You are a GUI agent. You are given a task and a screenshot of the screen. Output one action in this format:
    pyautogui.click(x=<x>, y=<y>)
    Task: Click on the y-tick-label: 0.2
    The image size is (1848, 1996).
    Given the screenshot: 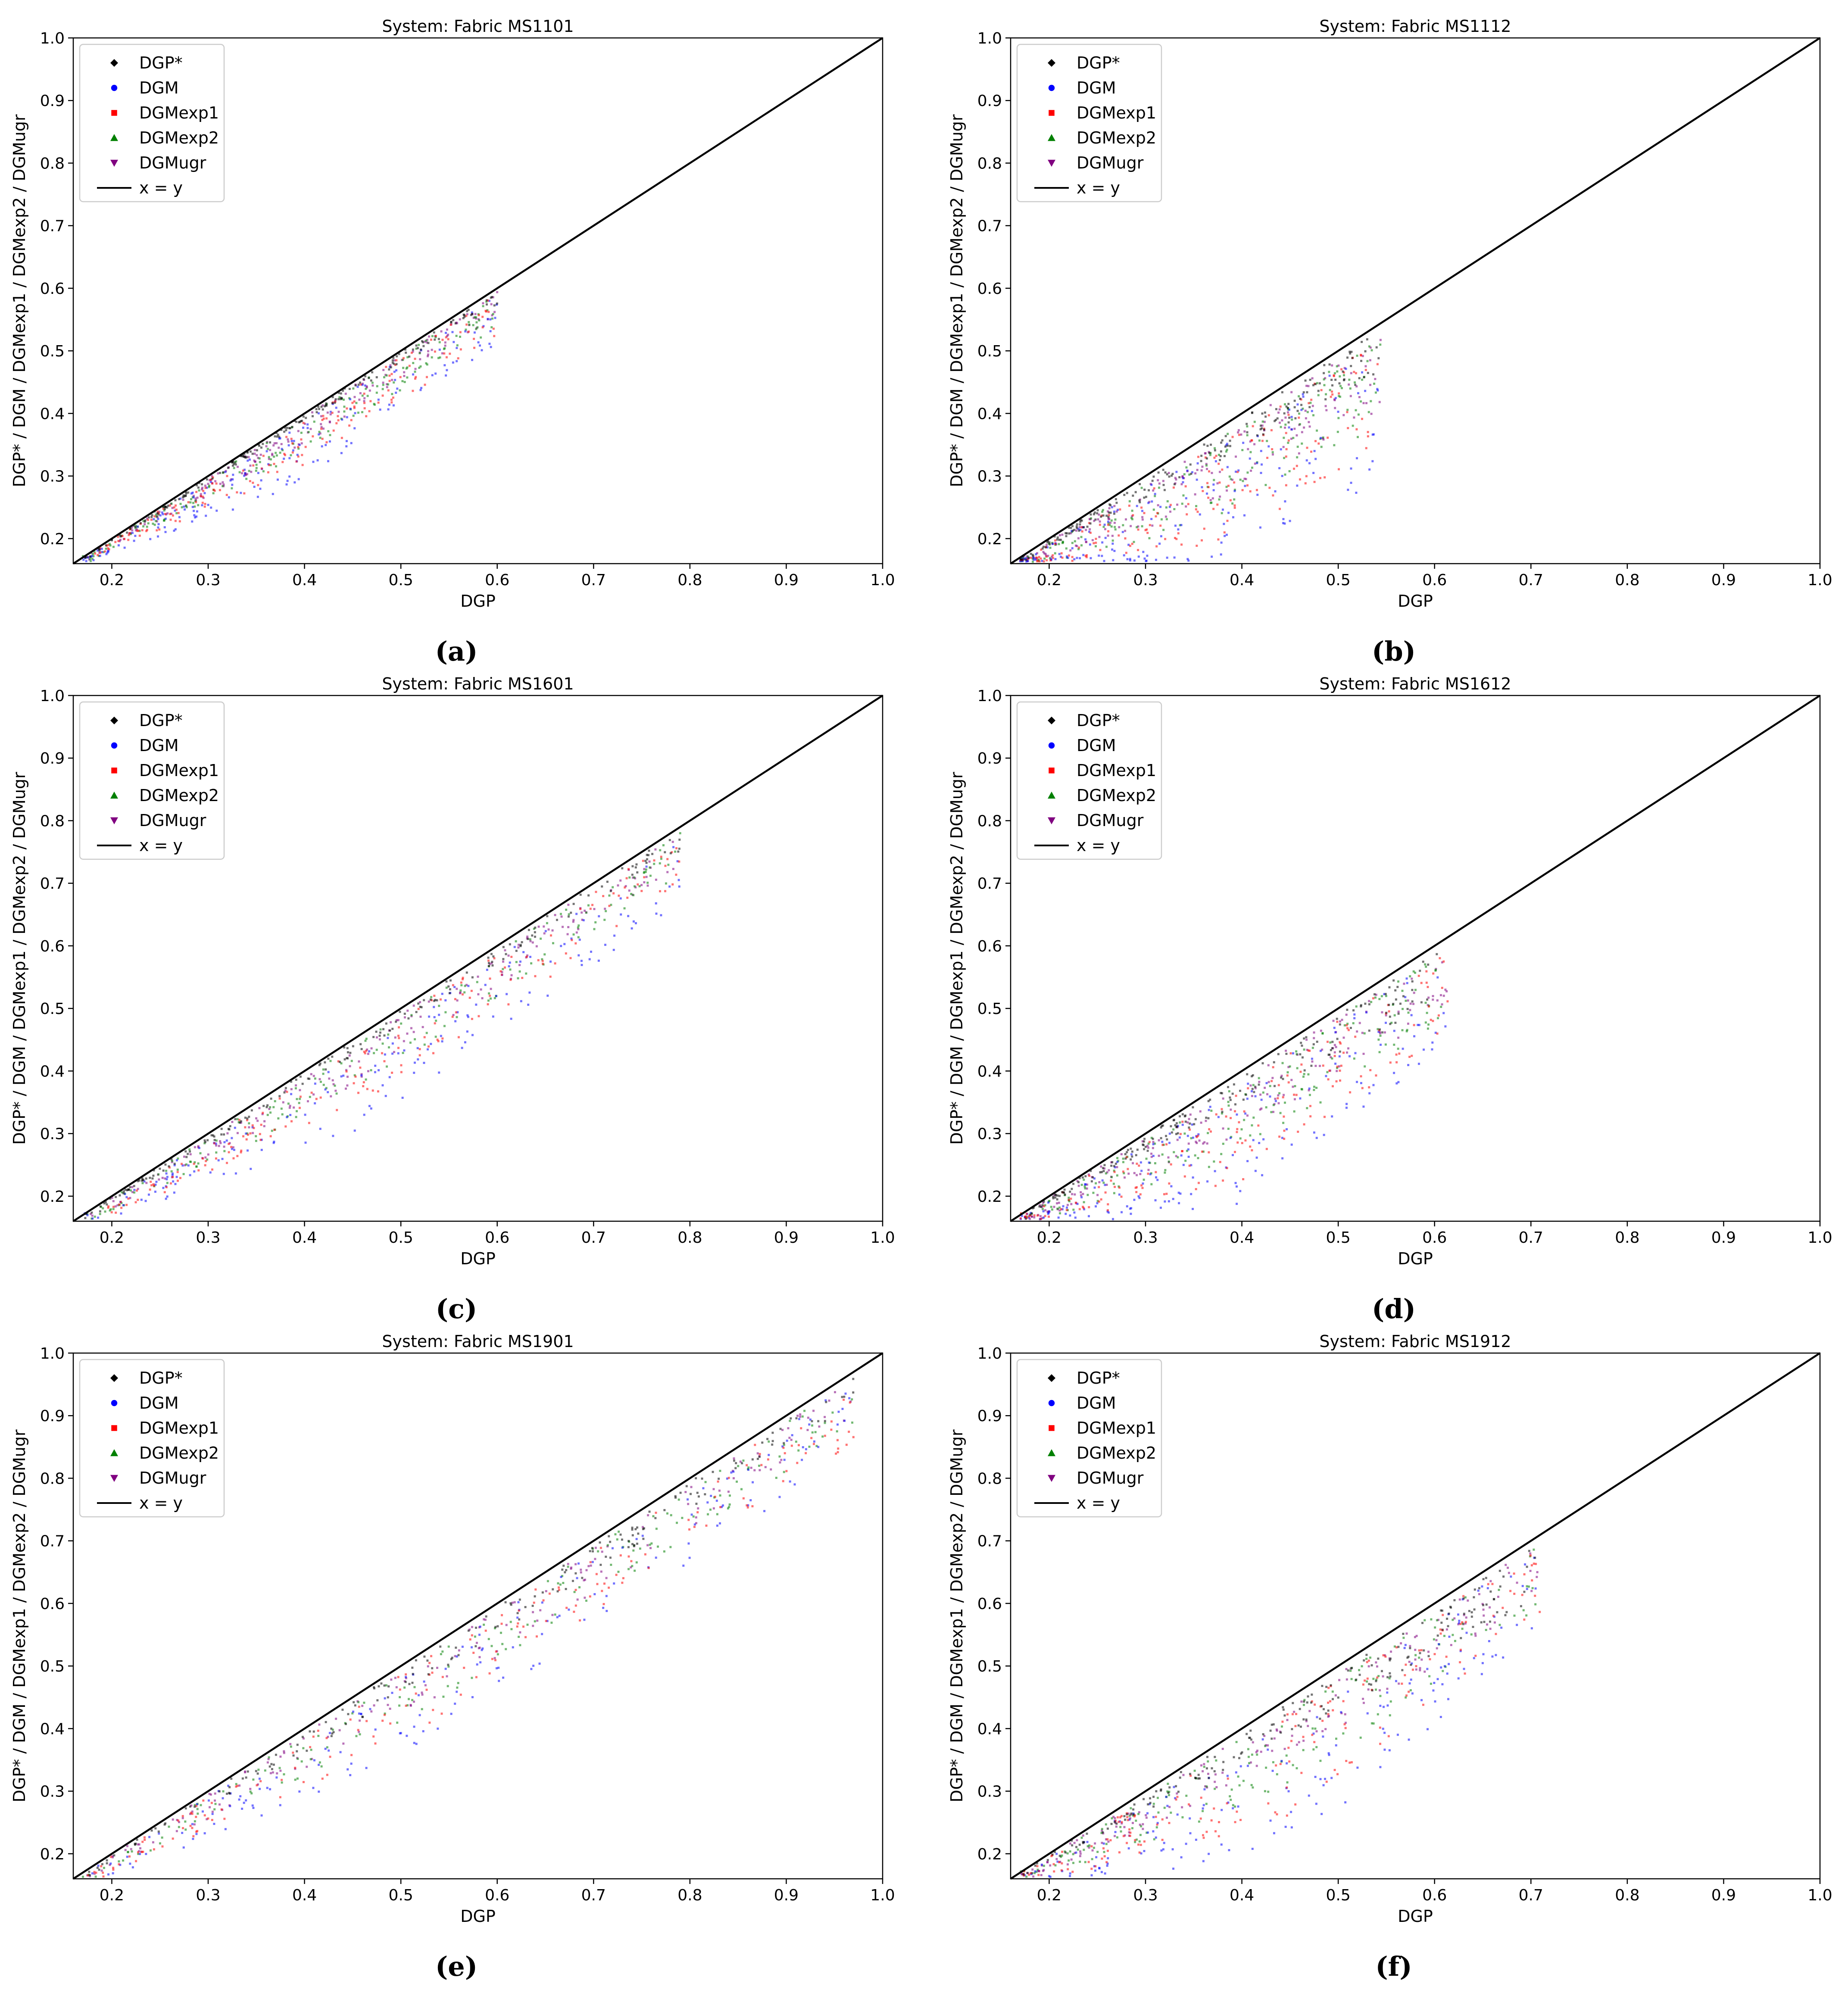 What is the action you would take?
    pyautogui.click(x=52, y=1854)
    